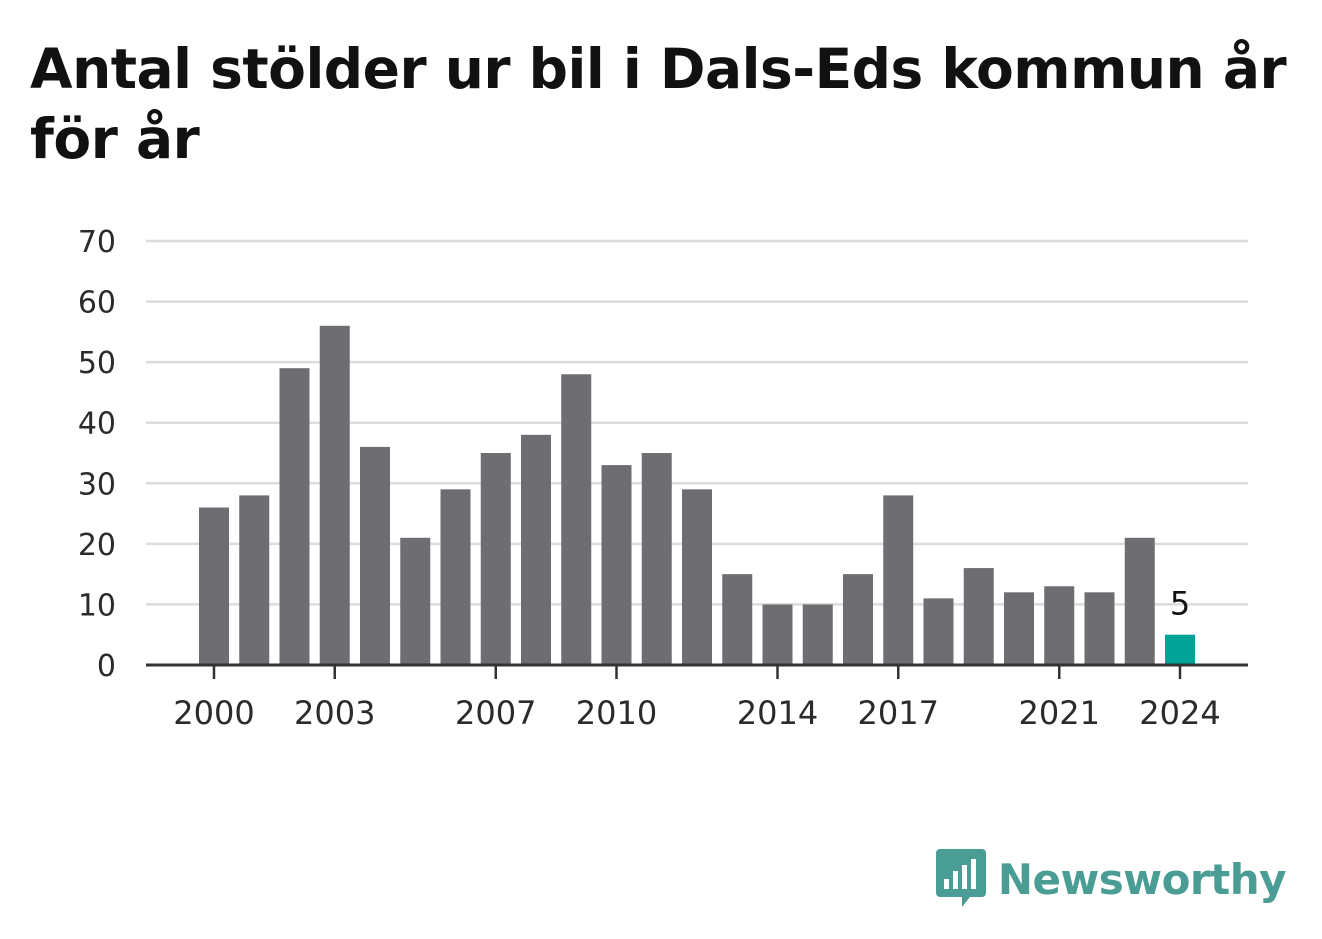  Describe the element at coordinates (334, 495) in the screenshot. I see `bar-2003` at that location.